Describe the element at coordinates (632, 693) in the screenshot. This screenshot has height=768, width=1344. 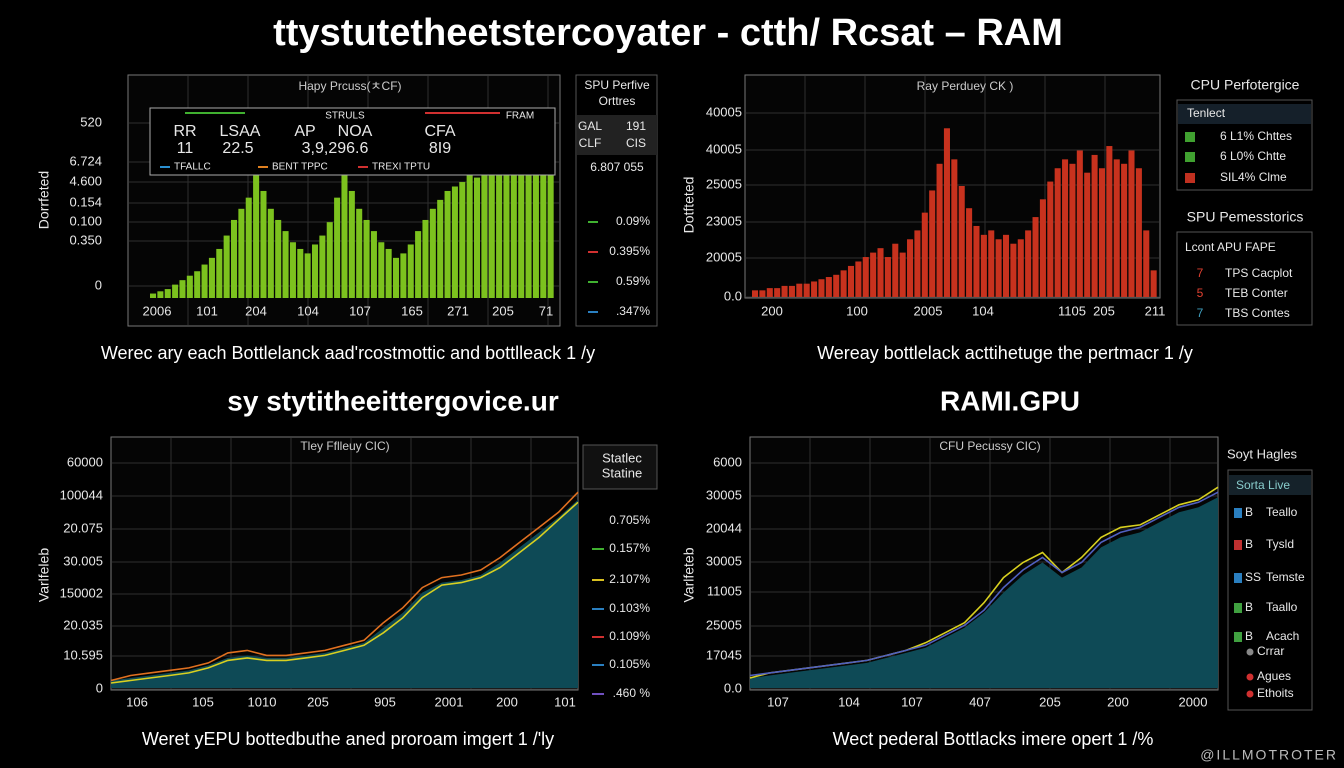
I see `side-item: .460 %` at that location.